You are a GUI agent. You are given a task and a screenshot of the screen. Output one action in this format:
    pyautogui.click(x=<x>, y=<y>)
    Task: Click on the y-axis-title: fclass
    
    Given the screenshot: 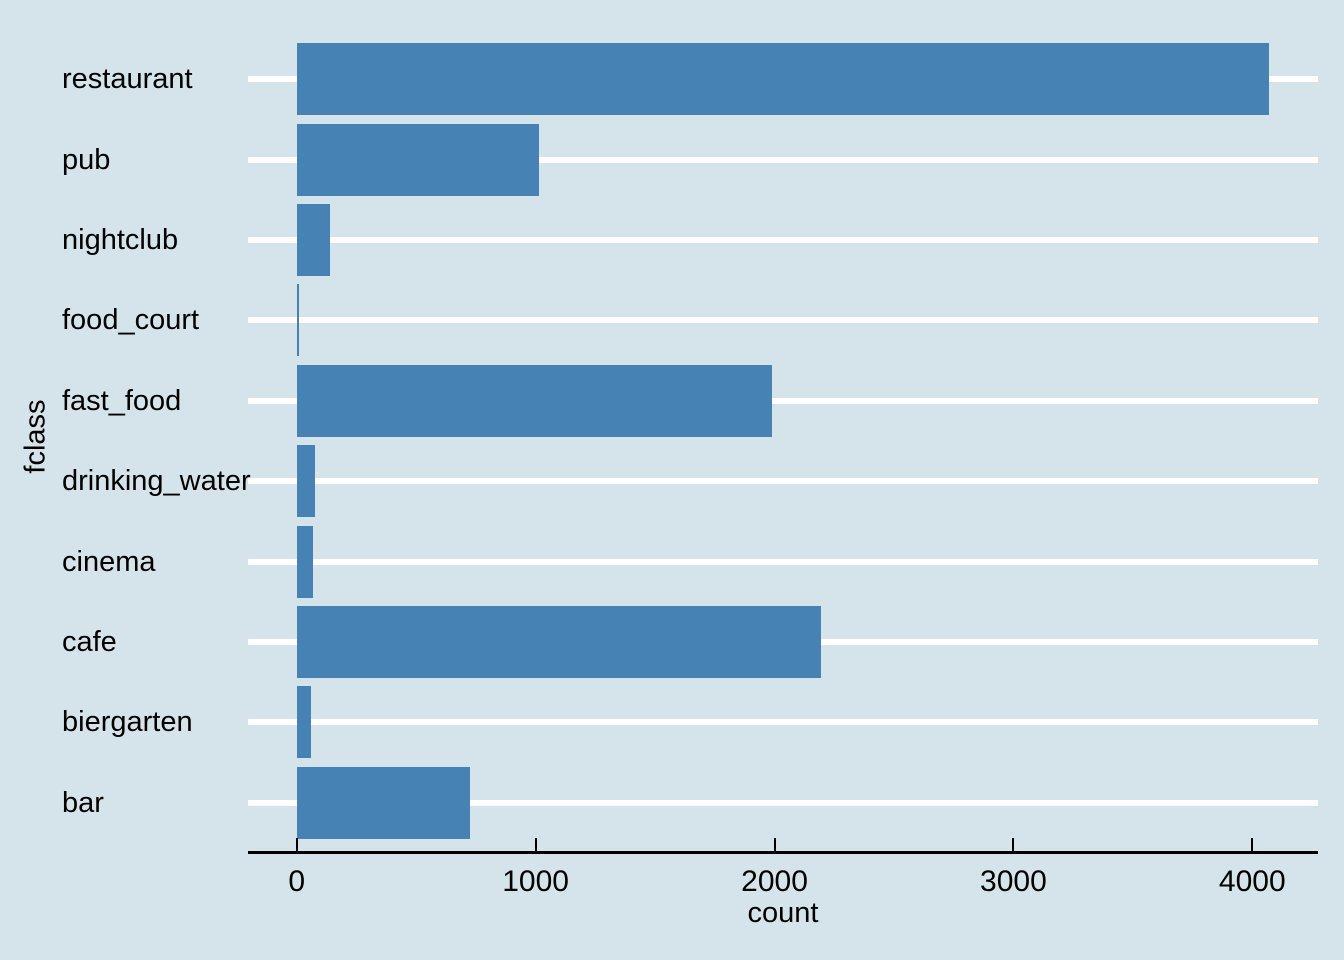 What is the action you would take?
    pyautogui.click(x=35, y=436)
    